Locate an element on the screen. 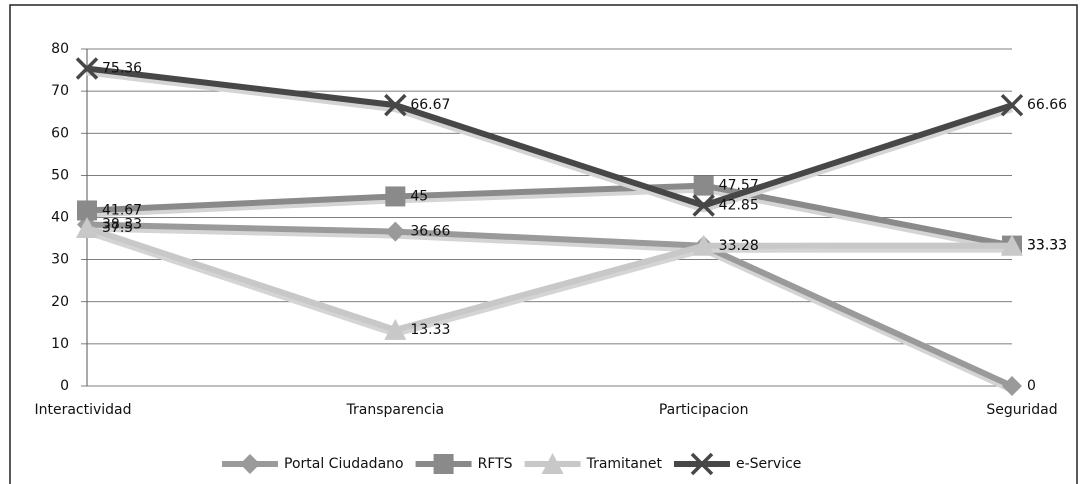  y-tick-label: 30 is located at coordinates (60, 260).